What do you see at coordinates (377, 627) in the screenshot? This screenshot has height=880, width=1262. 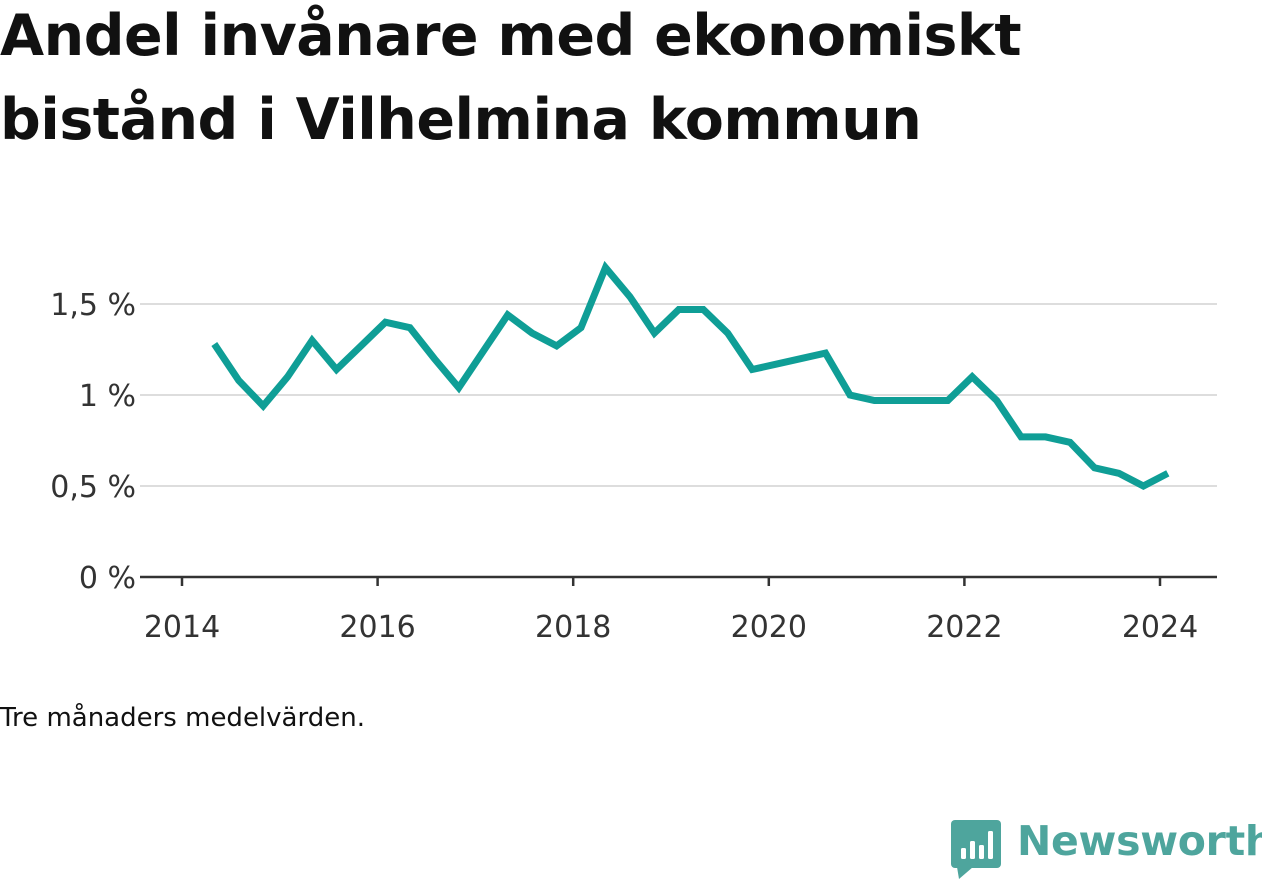 I see `x-tick-label: 2016` at bounding box center [377, 627].